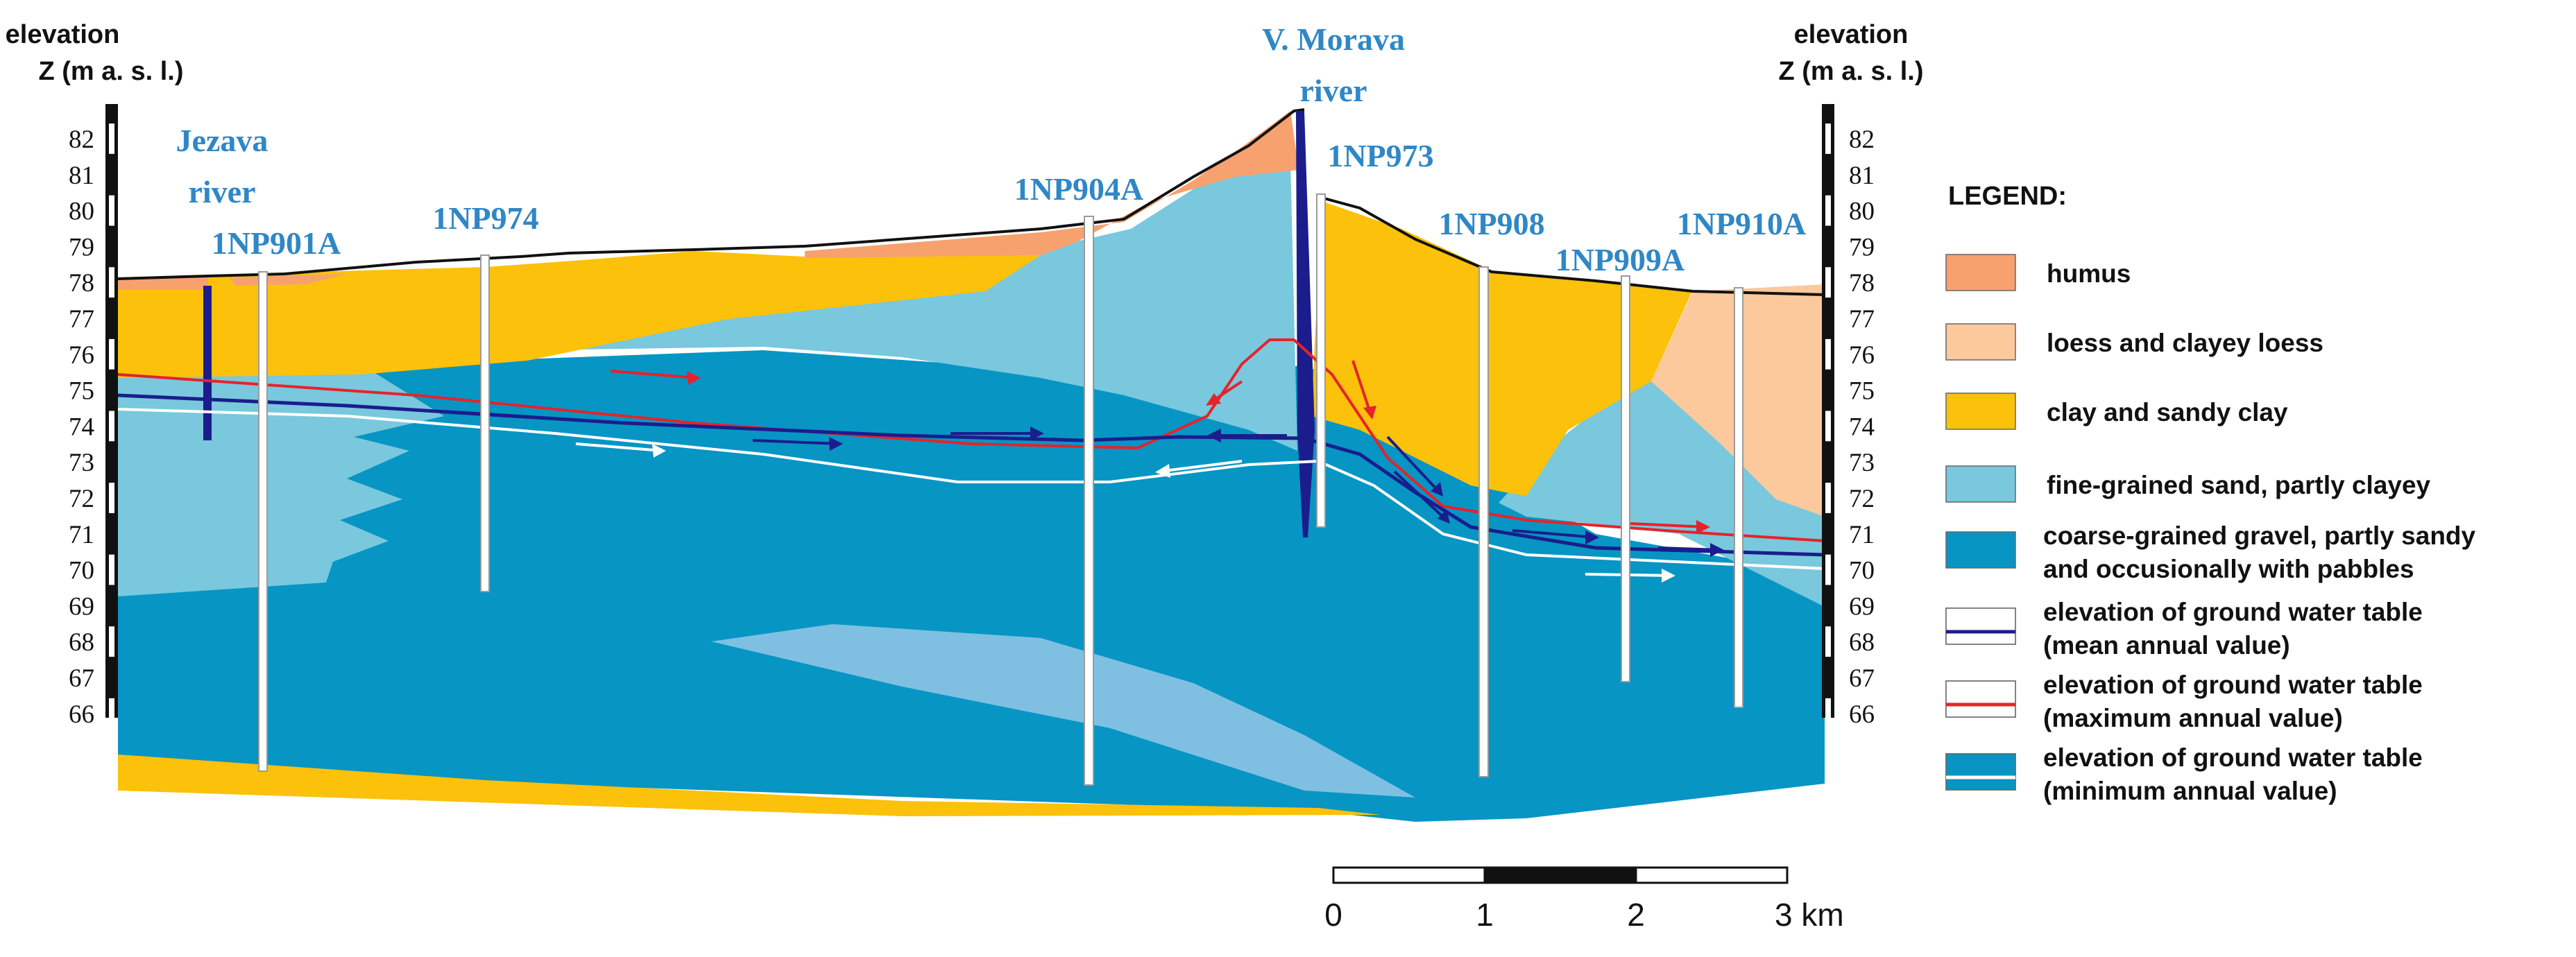  Describe the element at coordinates (2166, 645) in the screenshot. I see `legend-label: (mean annual value)` at that location.